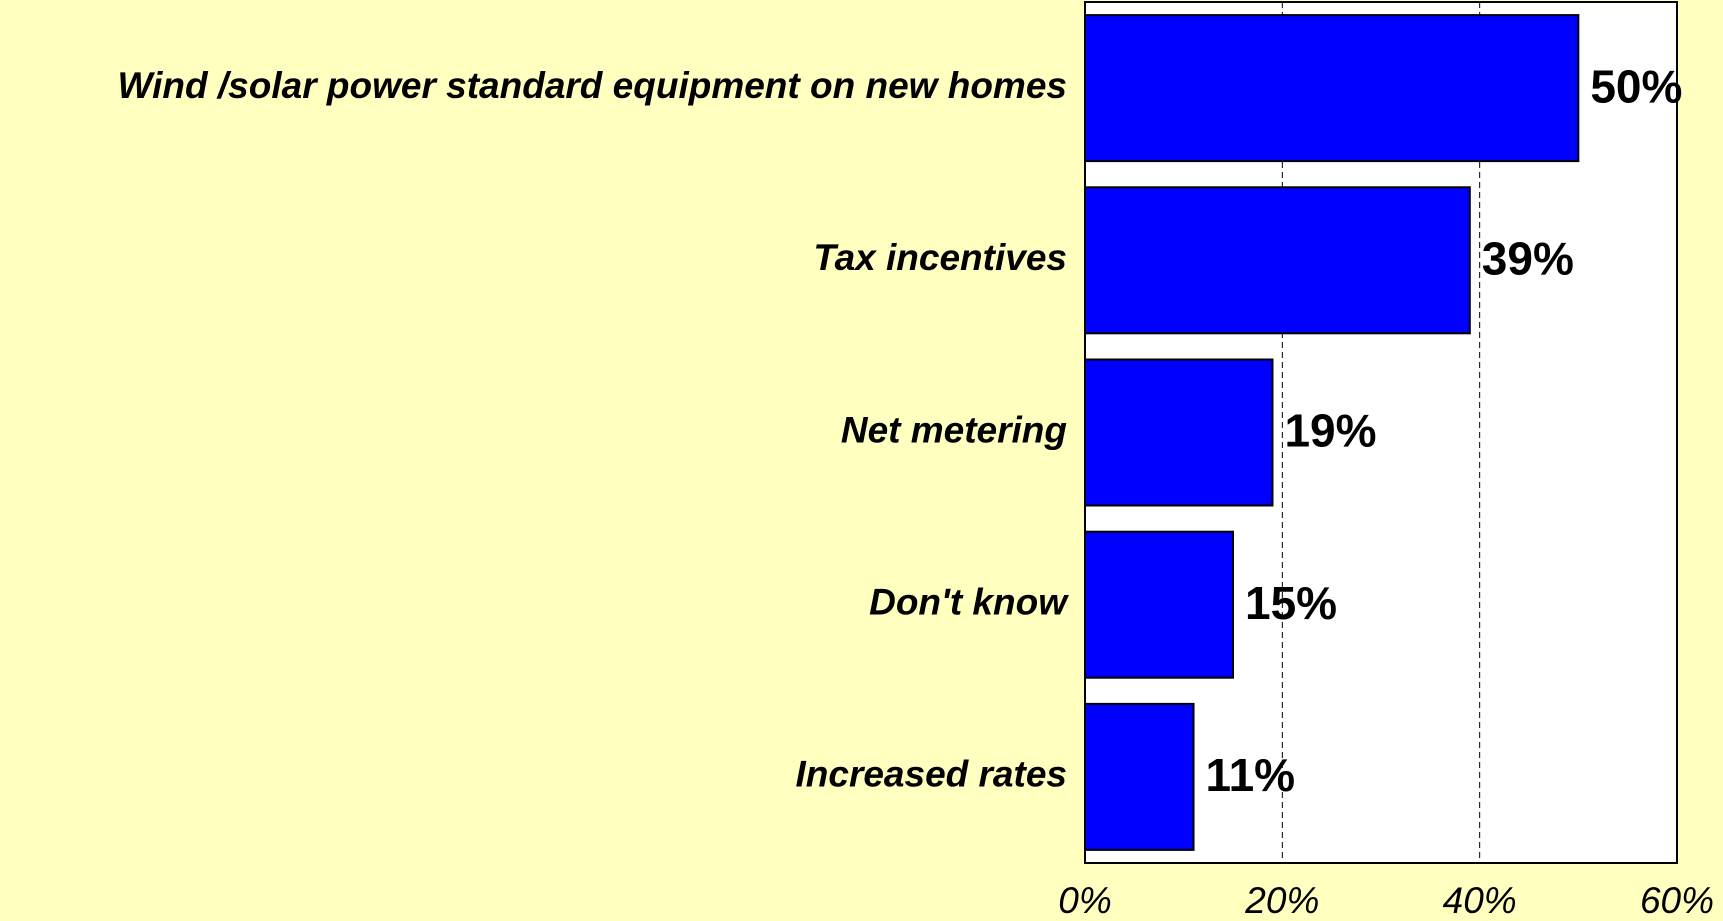 The height and width of the screenshot is (921, 1723). Describe the element at coordinates (954, 429) in the screenshot. I see `category-label: Net metering` at that location.